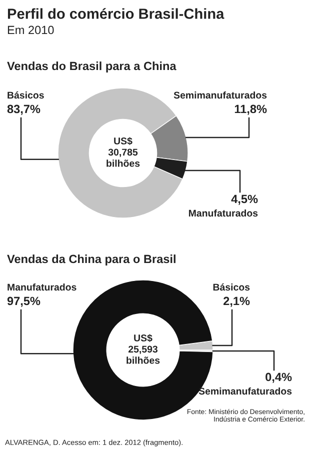  Describe the element at coordinates (250, 109) in the screenshot. I see `data-label: 11,8%` at that location.